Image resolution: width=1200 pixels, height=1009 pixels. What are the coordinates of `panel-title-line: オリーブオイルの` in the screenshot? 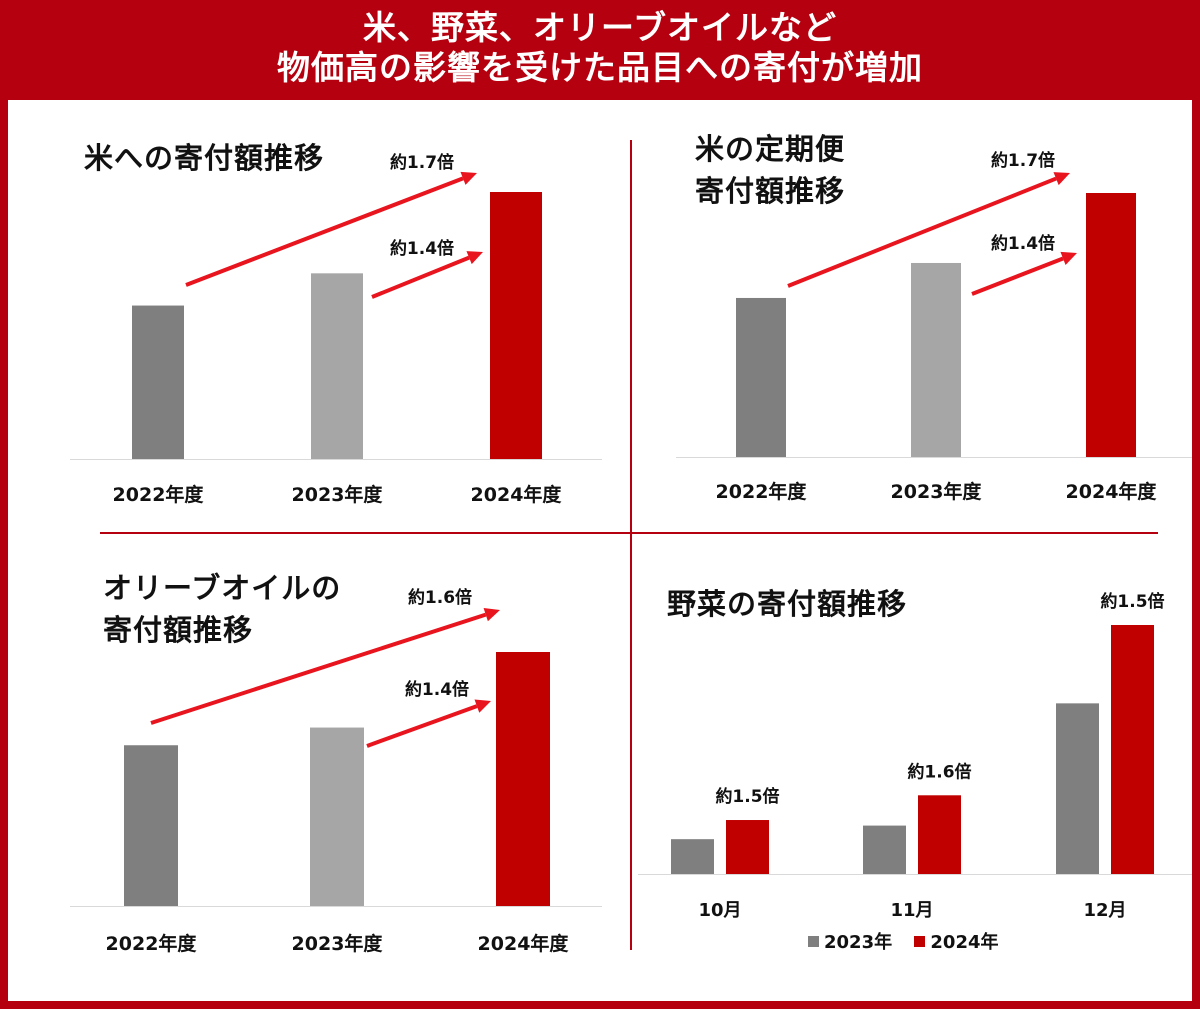 It's located at (222, 588).